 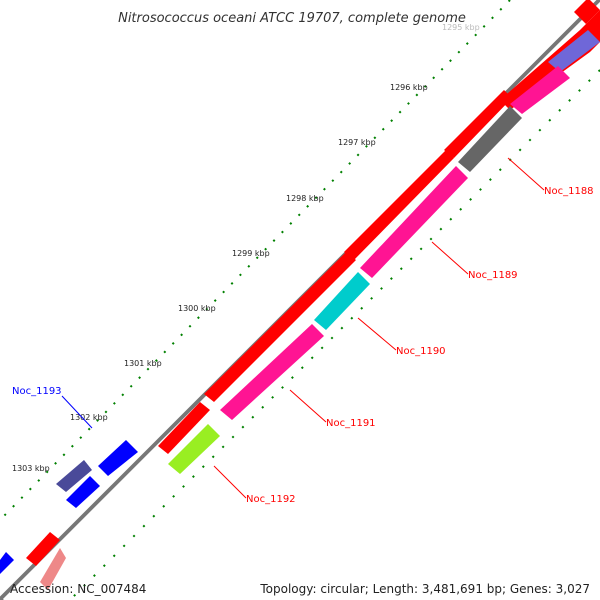 I want to click on tick-label: 1295 kbp, so click(x=461, y=27).